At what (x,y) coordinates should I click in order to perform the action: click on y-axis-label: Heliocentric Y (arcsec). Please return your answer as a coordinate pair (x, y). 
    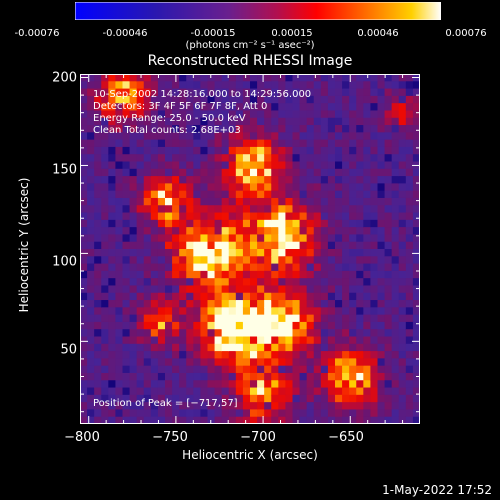
    Looking at the image, I should click on (24, 245).